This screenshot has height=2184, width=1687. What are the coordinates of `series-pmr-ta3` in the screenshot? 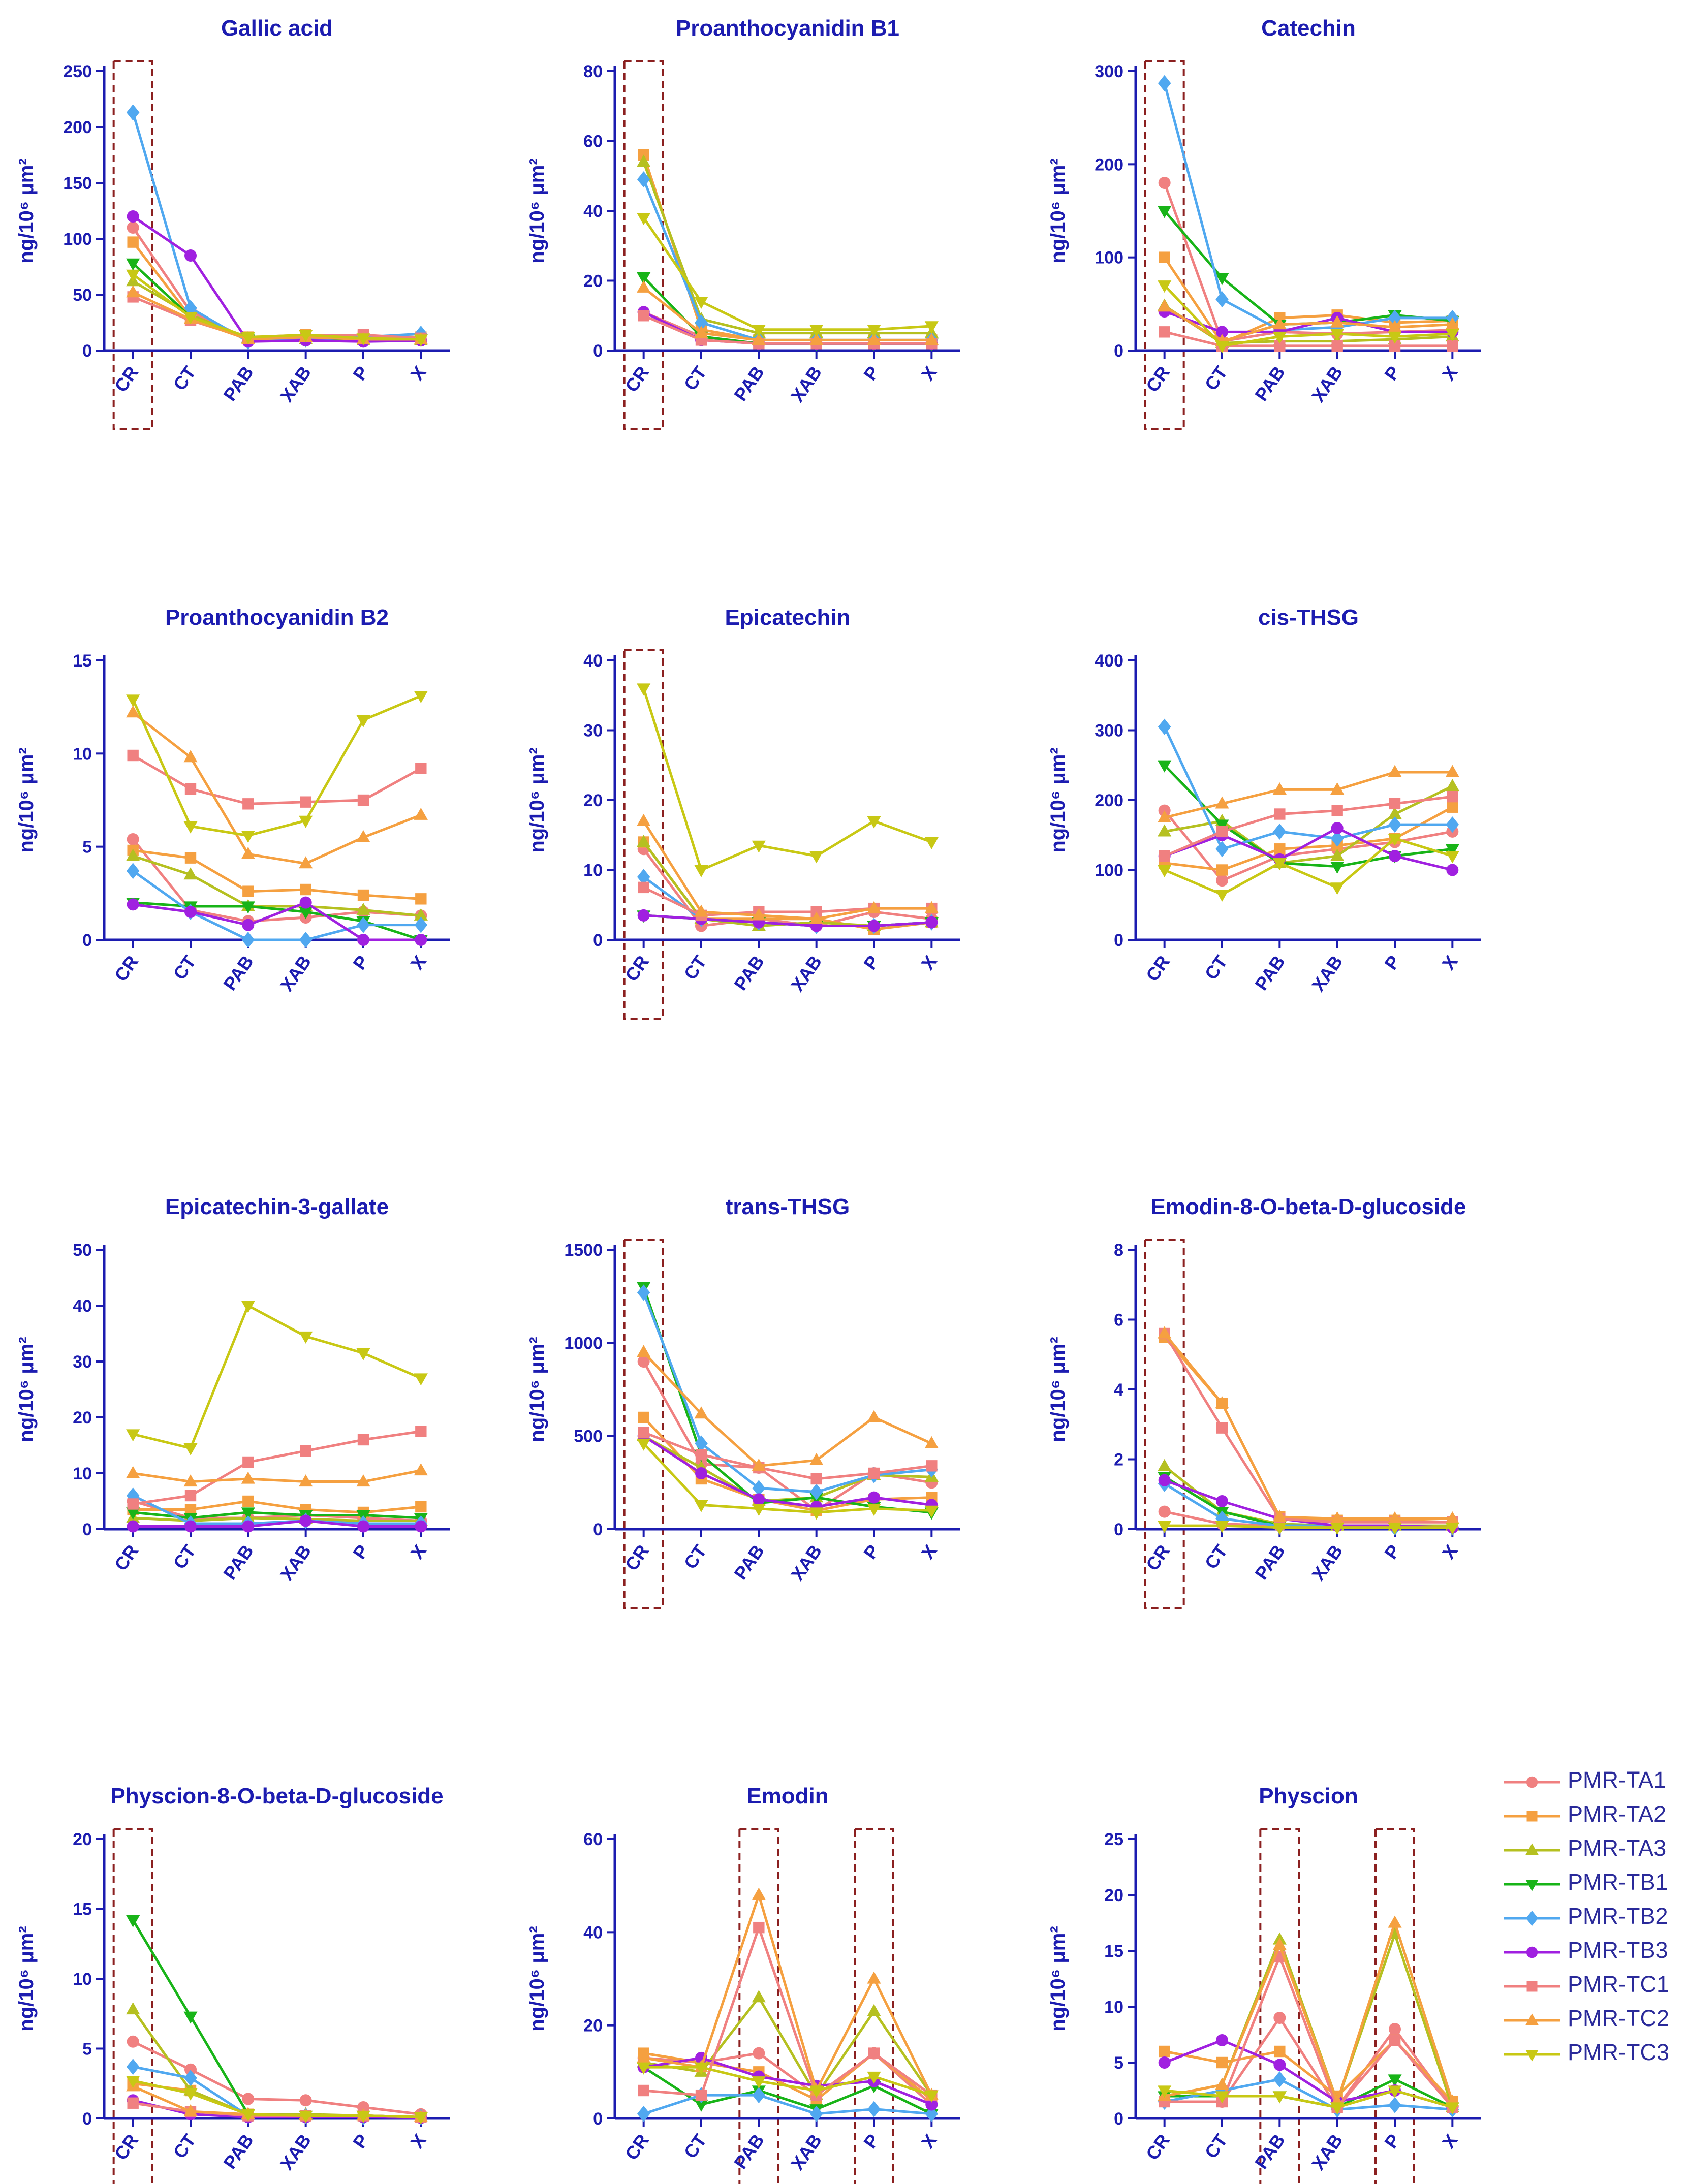 It's located at (788, 246).